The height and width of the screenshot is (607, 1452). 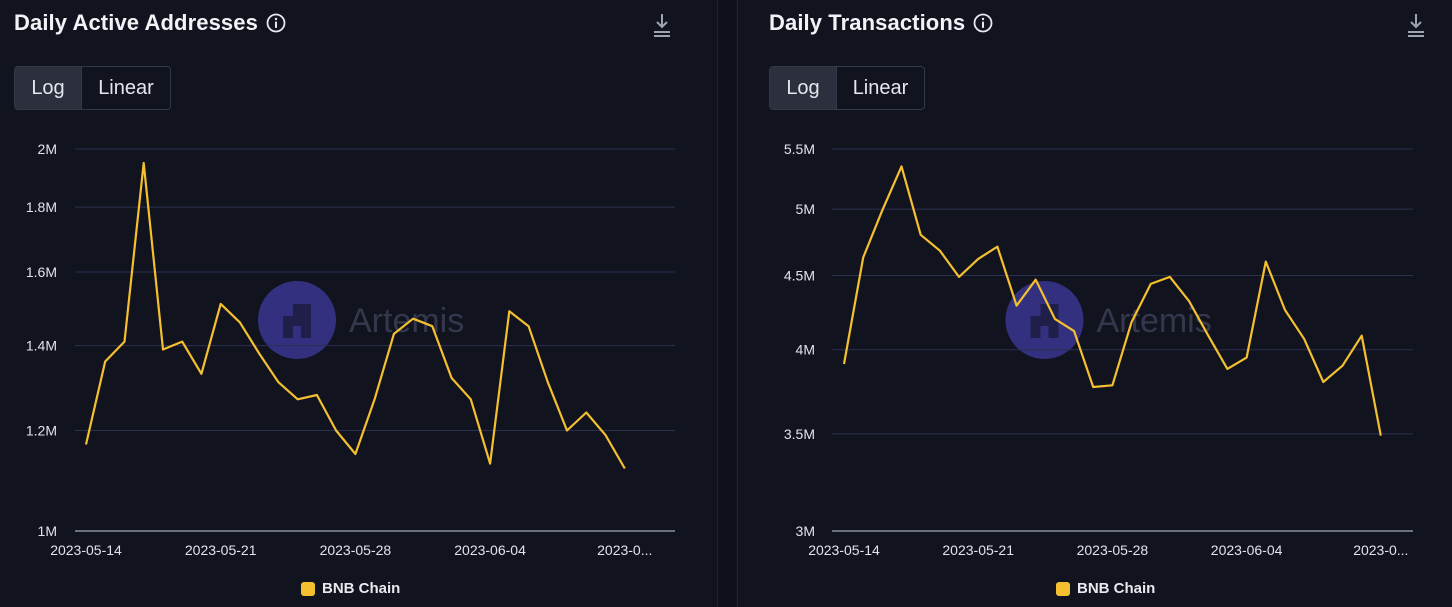 What do you see at coordinates (727, 303) in the screenshot?
I see `panel-divider` at bounding box center [727, 303].